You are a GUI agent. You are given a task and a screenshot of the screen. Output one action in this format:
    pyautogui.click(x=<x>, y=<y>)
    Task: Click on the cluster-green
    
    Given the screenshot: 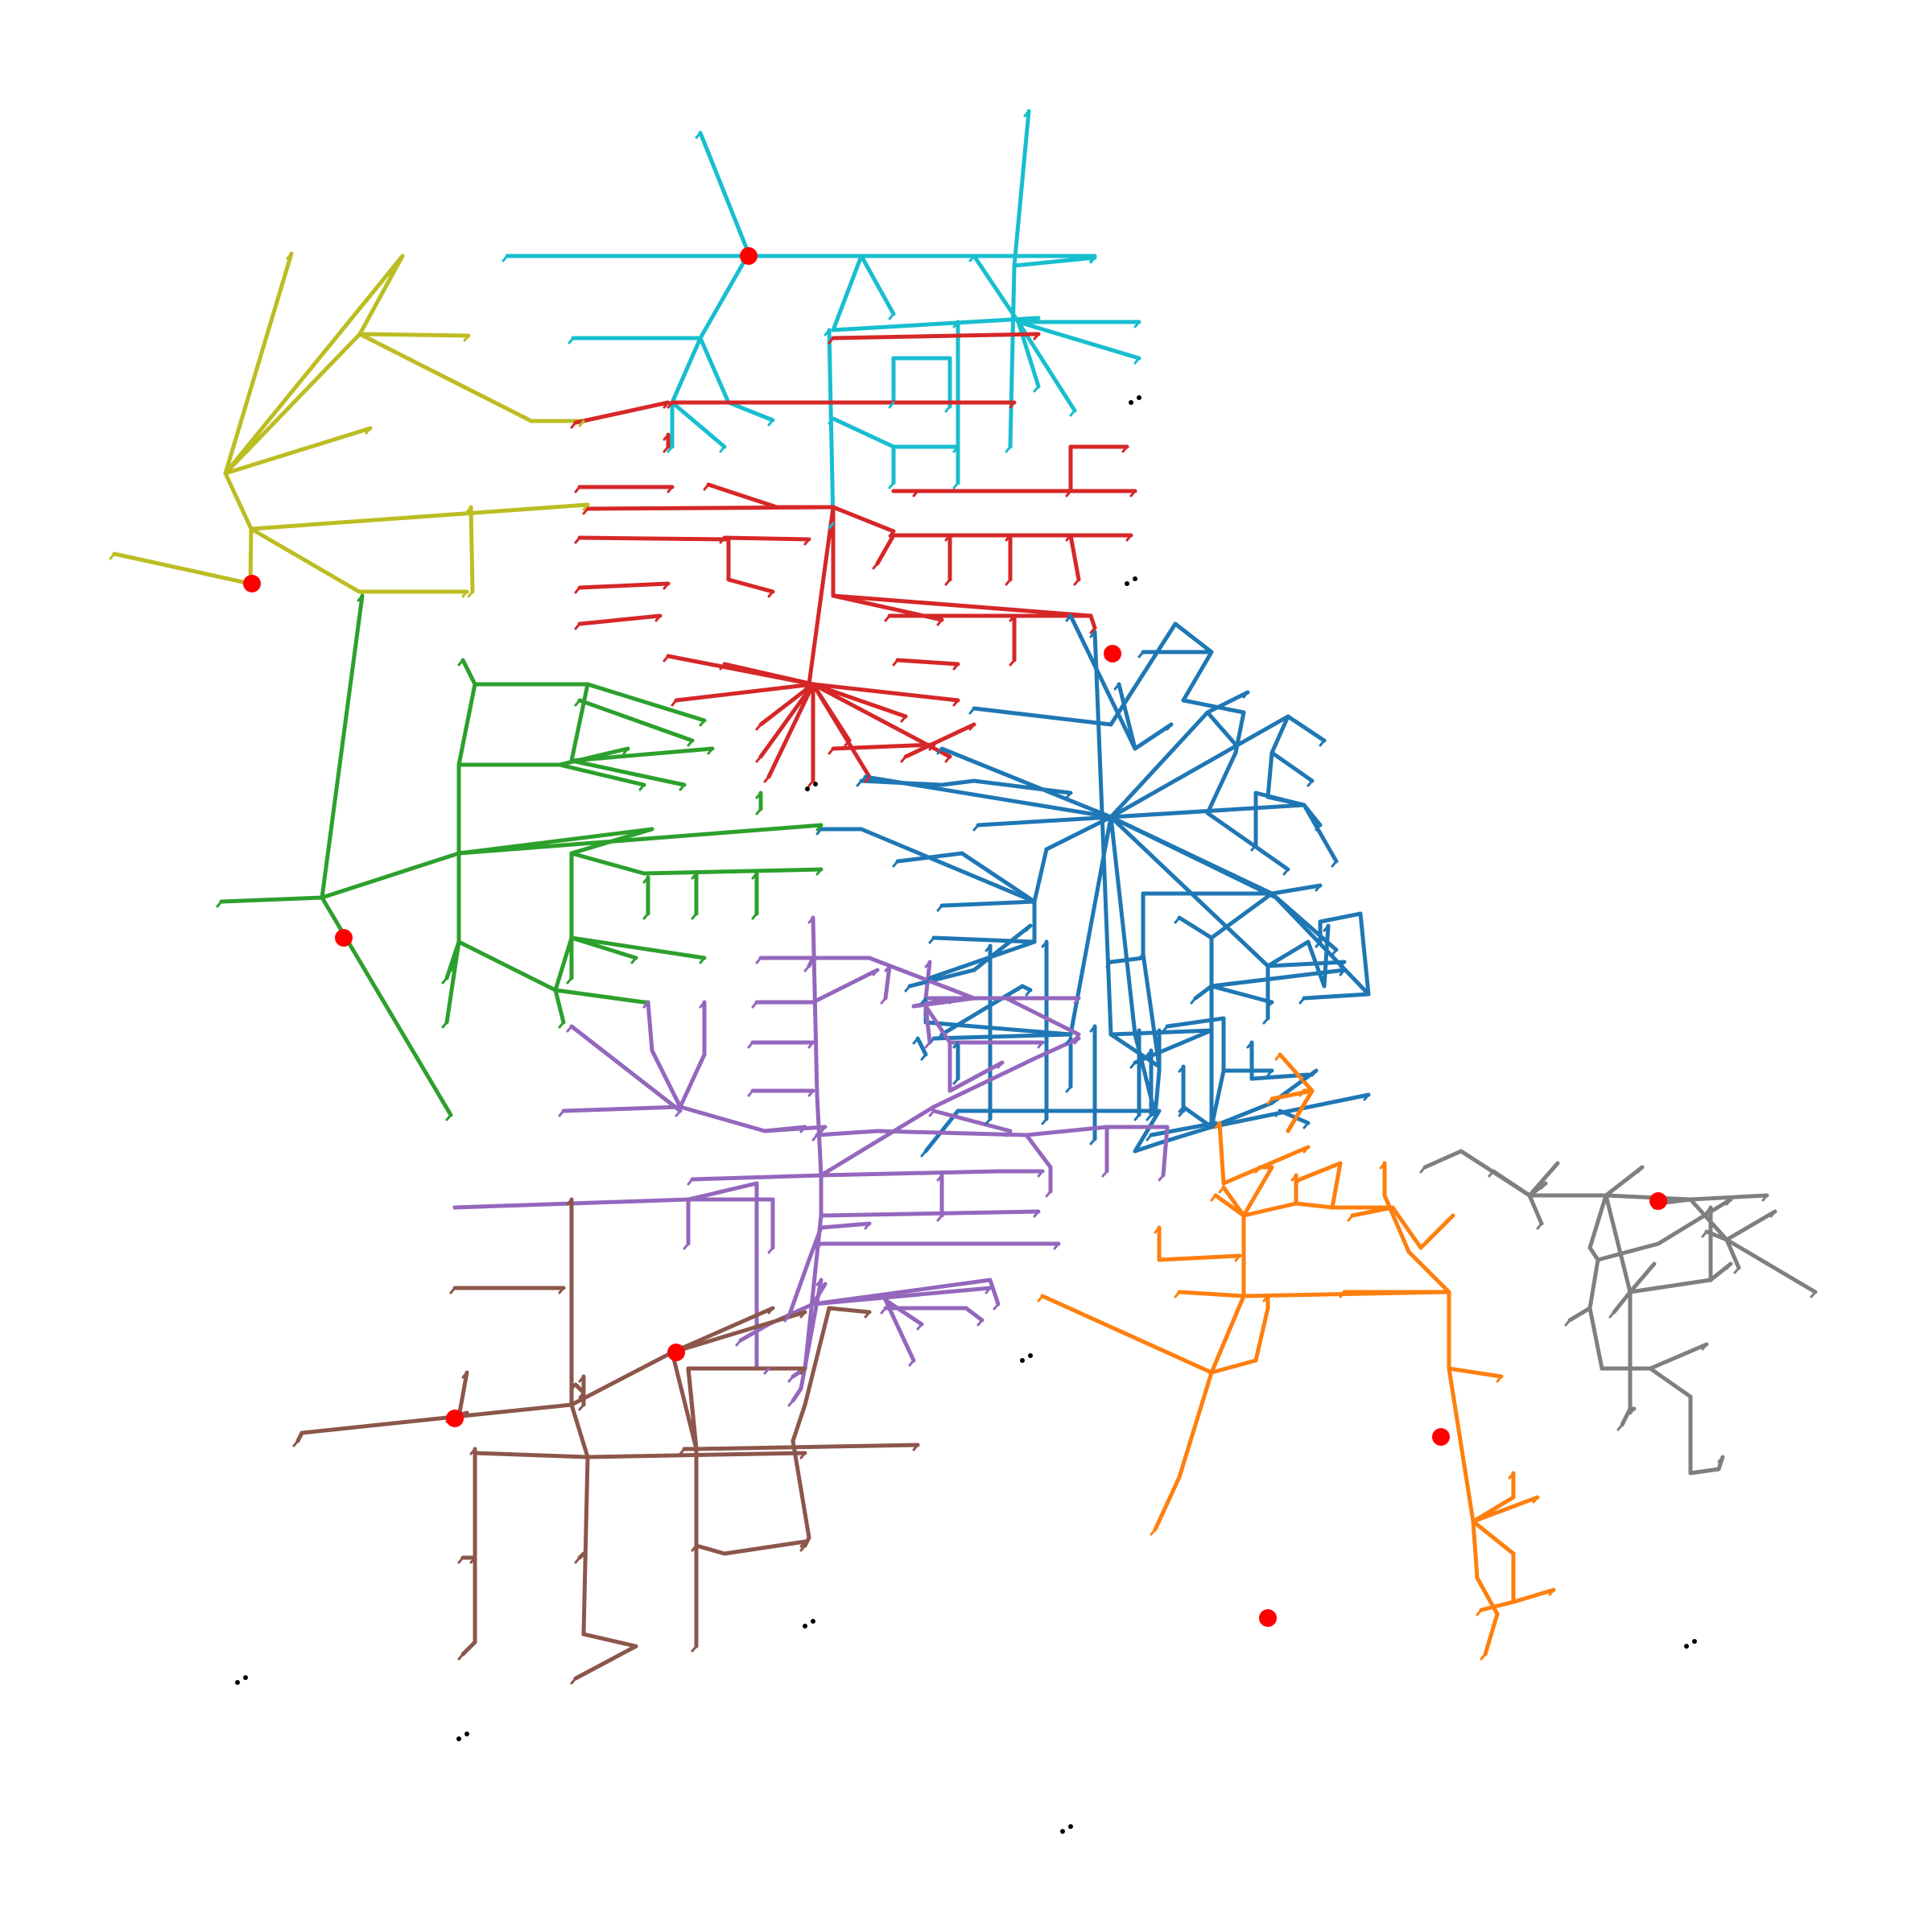 What is the action you would take?
    pyautogui.click(x=521, y=855)
    